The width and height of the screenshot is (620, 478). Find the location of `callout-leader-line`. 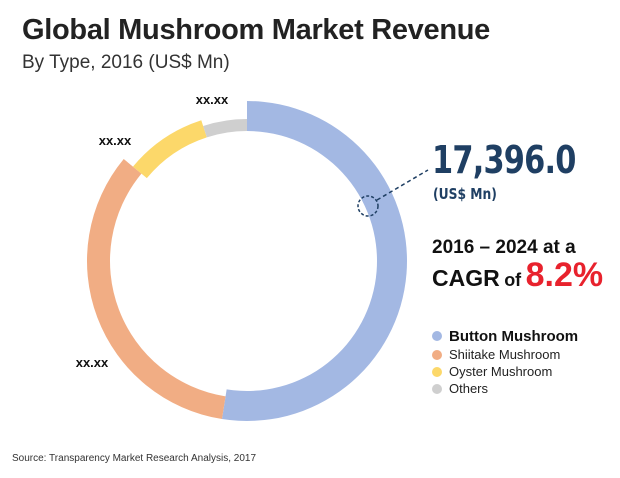

callout-leader-line is located at coordinates (402, 185).